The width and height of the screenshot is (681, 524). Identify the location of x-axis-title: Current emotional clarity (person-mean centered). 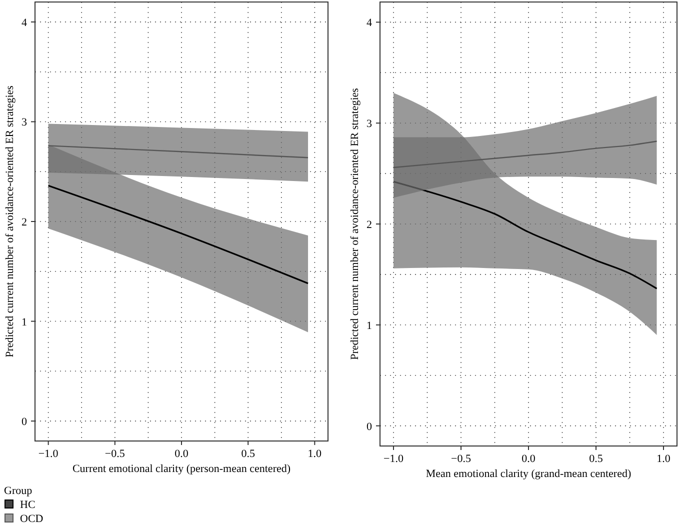
(181, 469).